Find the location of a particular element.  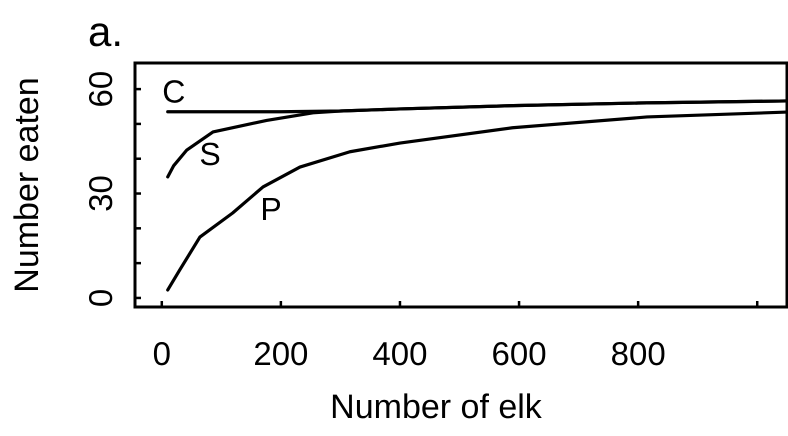

y-tick-label: 30 is located at coordinates (100, 193).